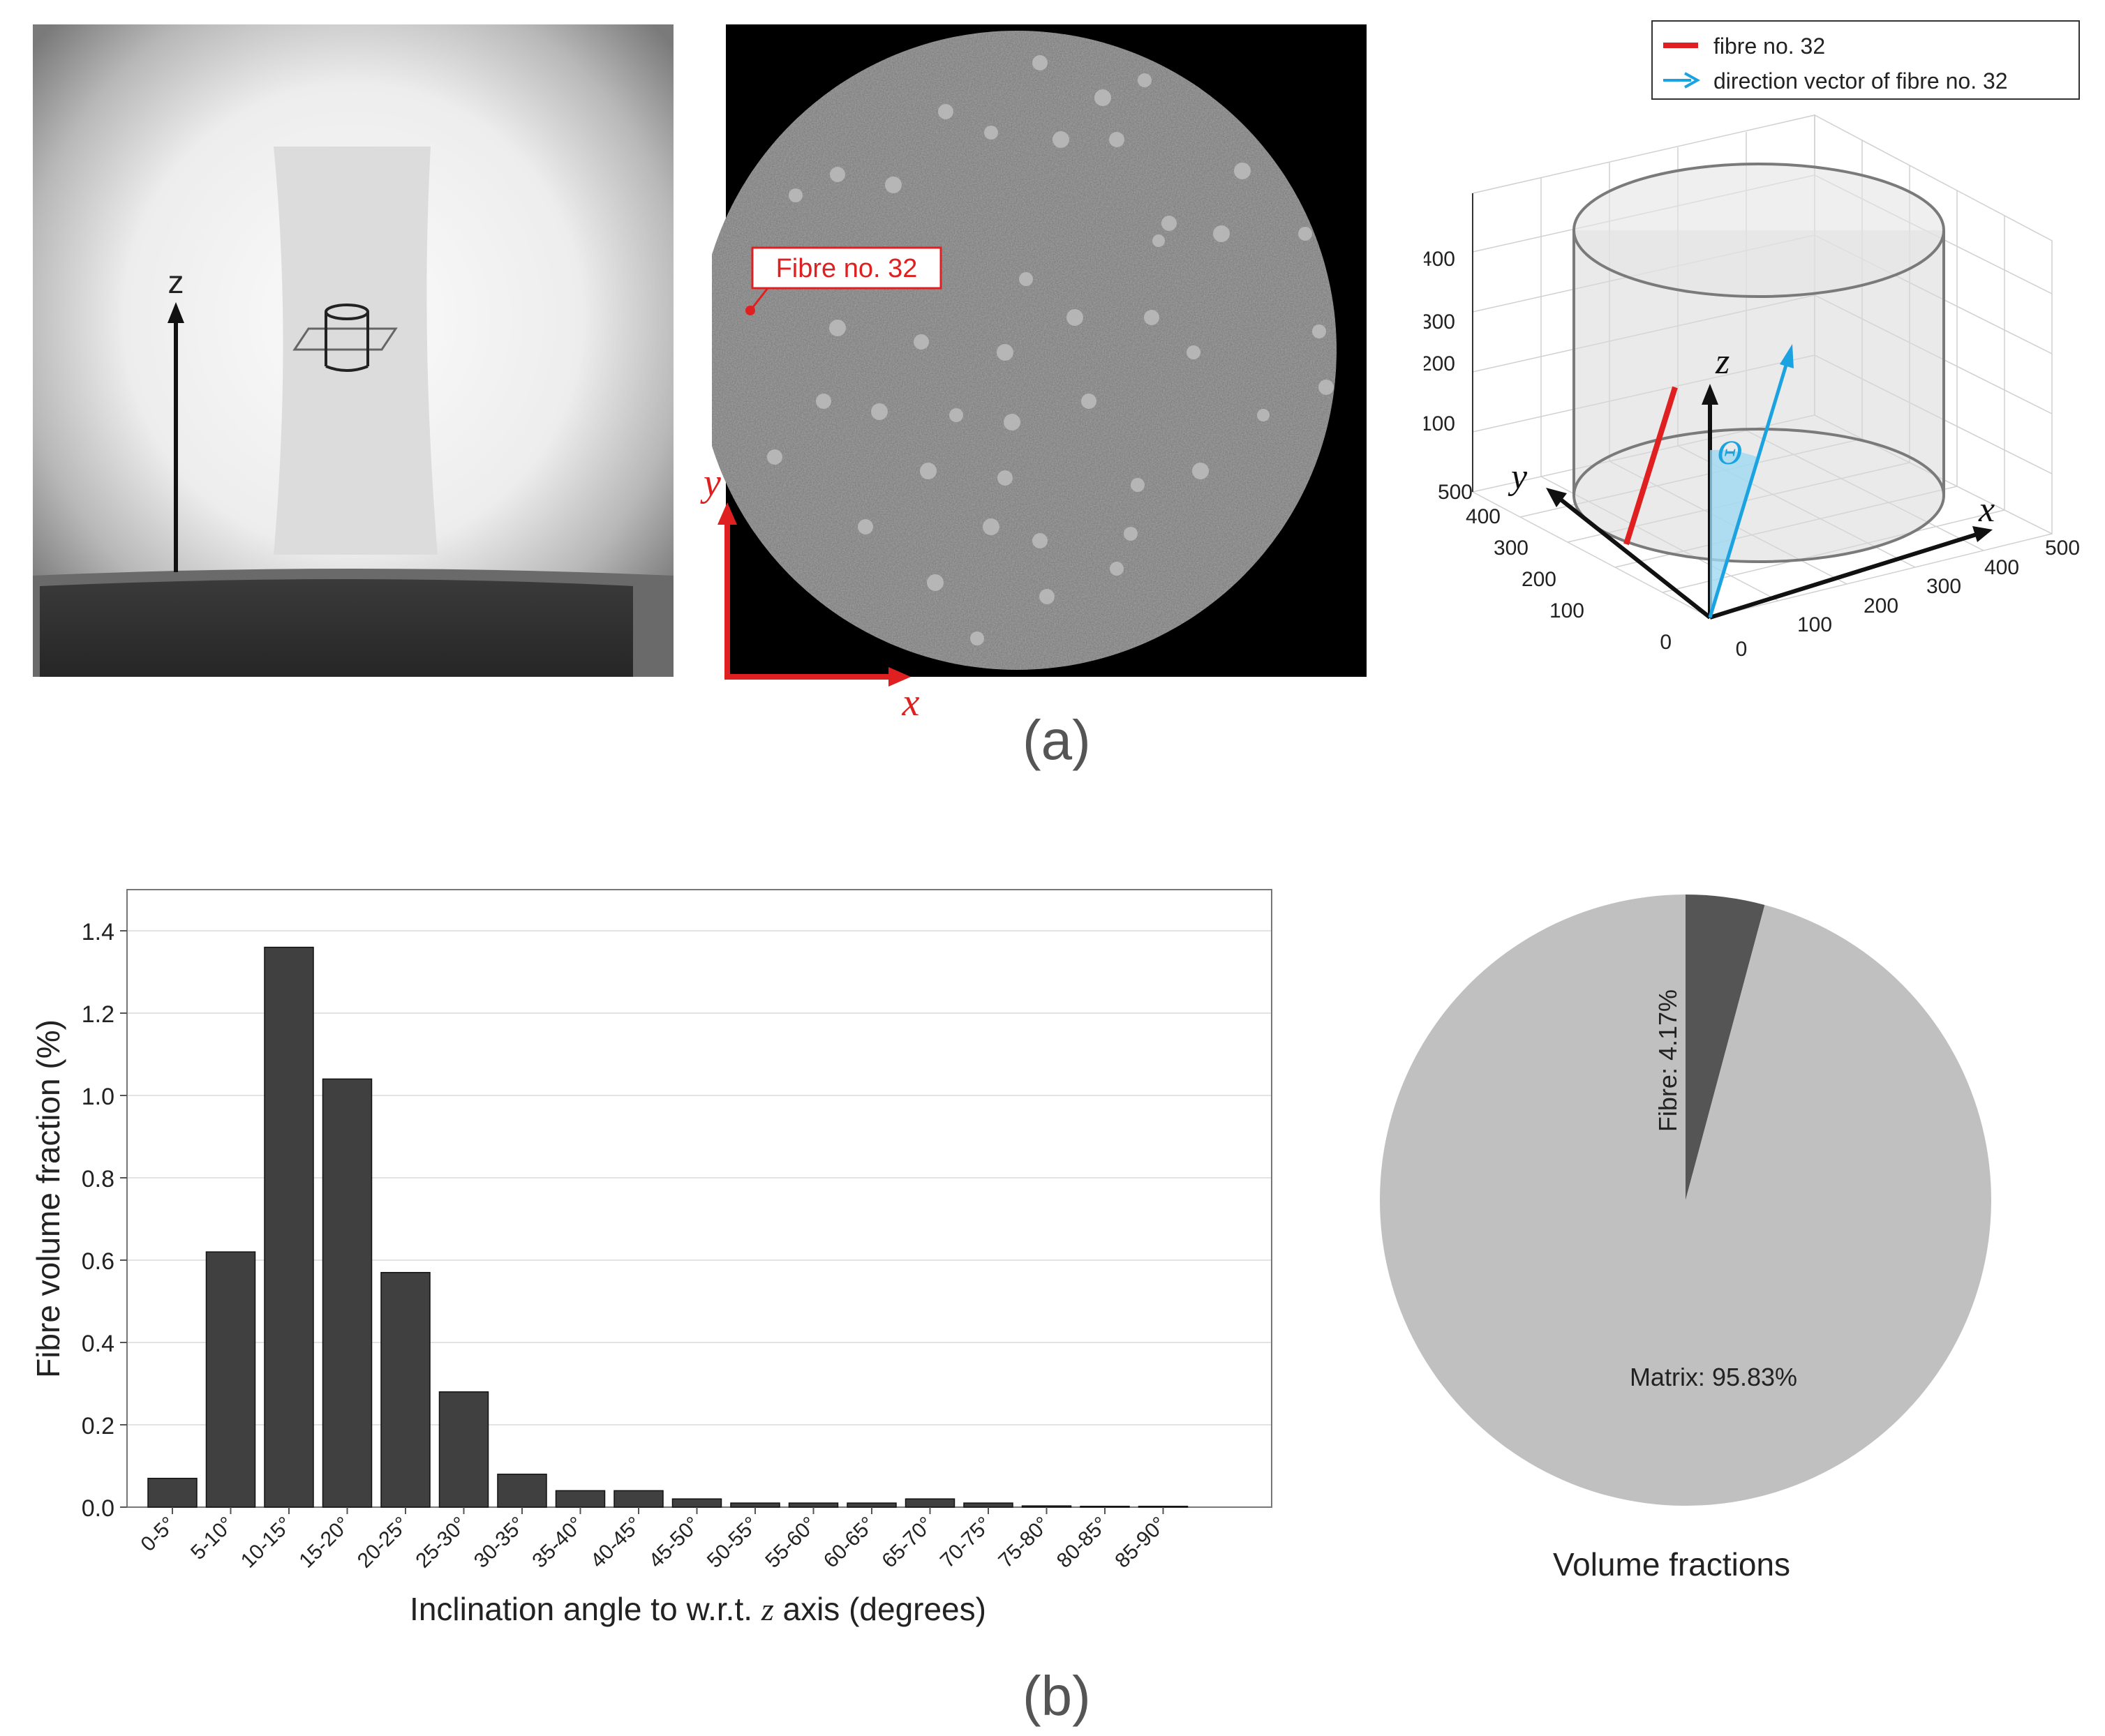  I want to click on bar-chart-ytick-label: 0.4, so click(98, 1344).